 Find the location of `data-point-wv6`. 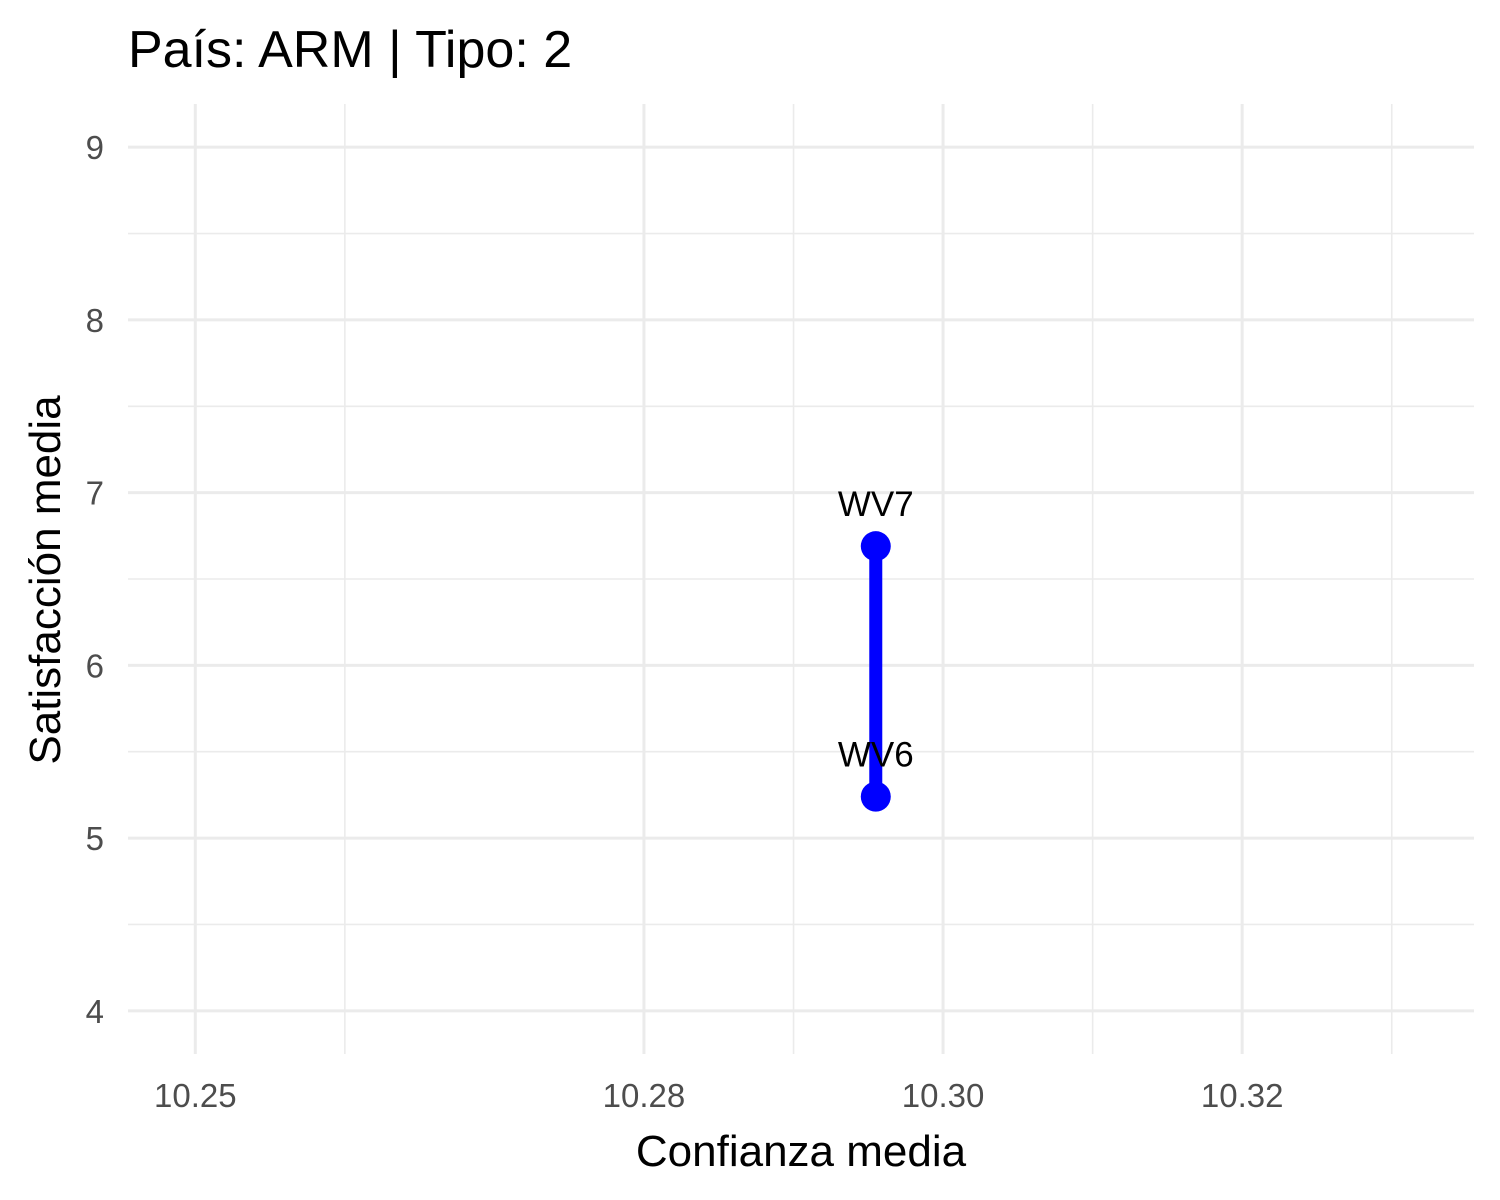

data-point-wv6 is located at coordinates (875, 796).